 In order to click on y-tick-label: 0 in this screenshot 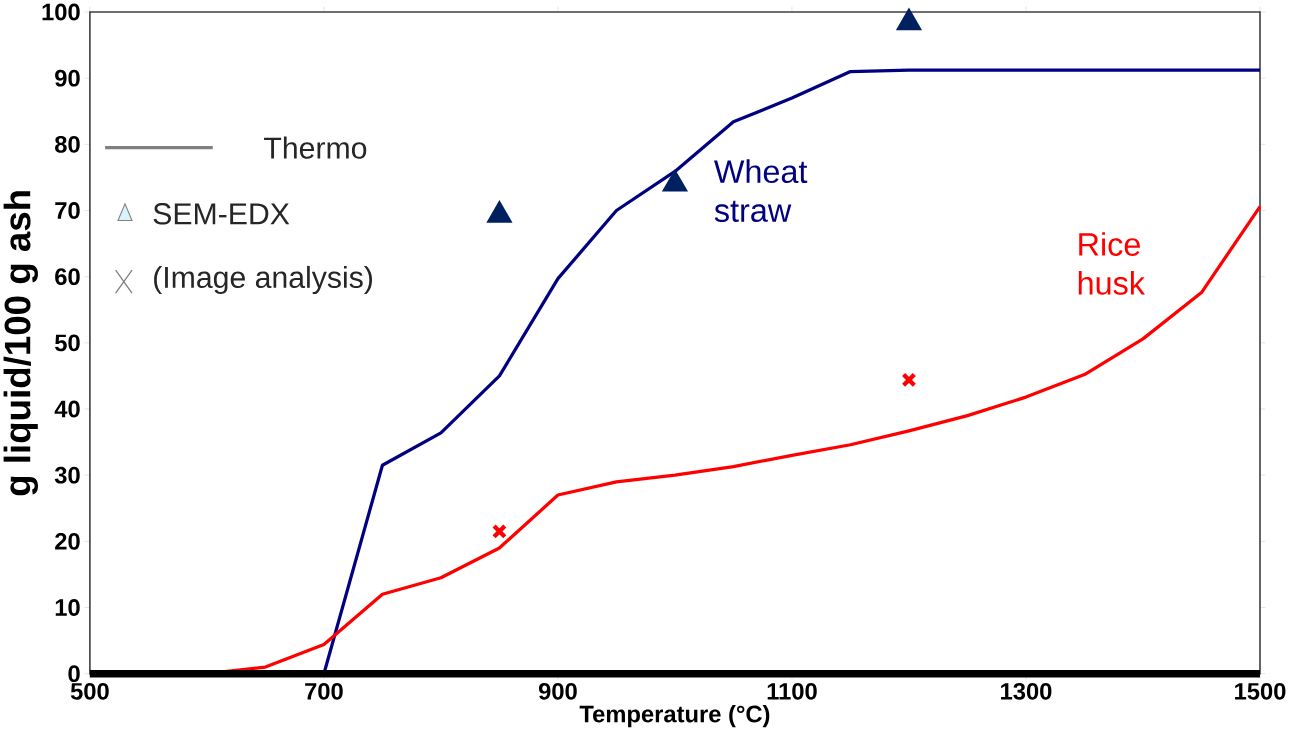, I will do `click(74, 674)`.